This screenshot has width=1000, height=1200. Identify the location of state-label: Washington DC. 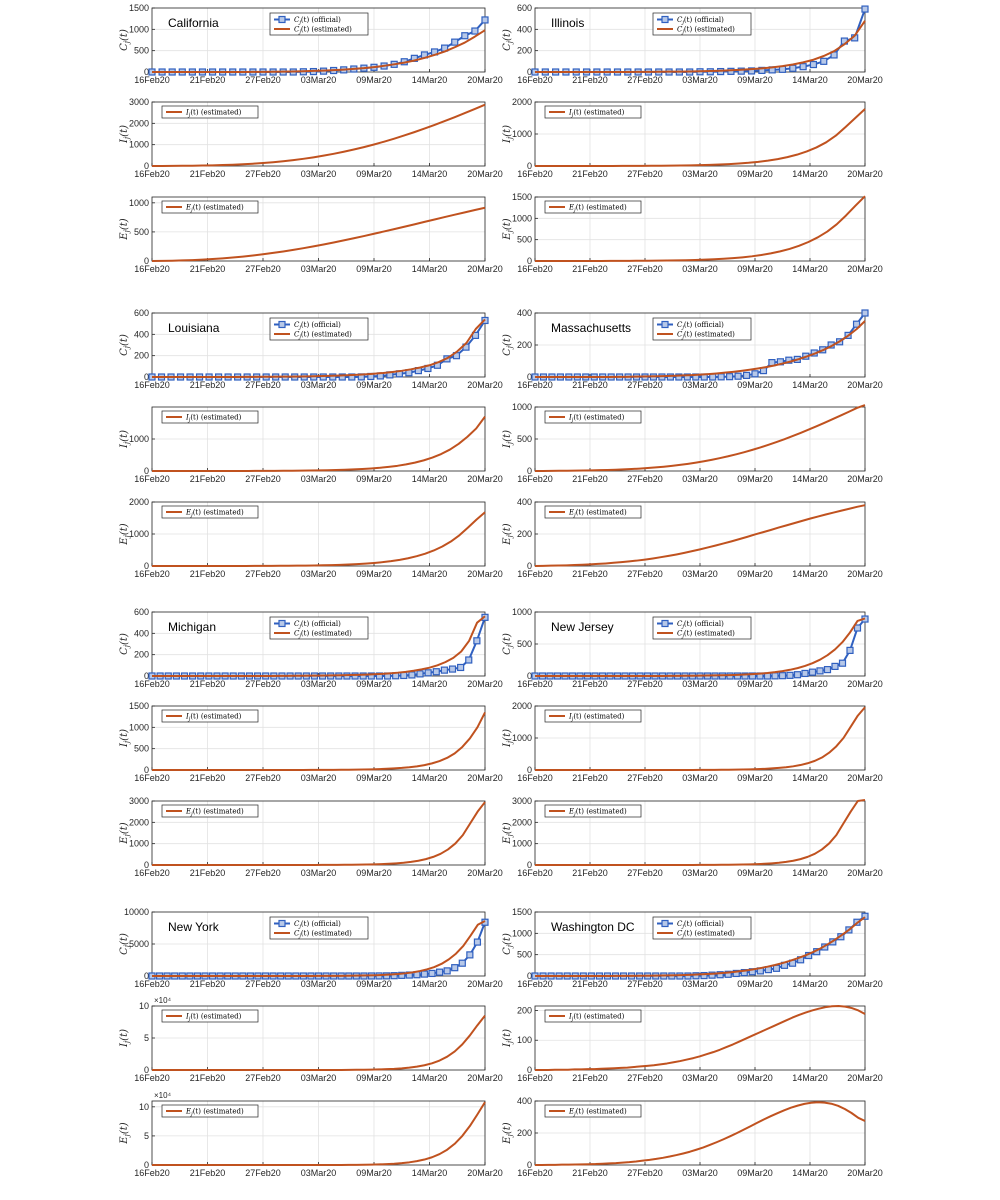
(593, 927).